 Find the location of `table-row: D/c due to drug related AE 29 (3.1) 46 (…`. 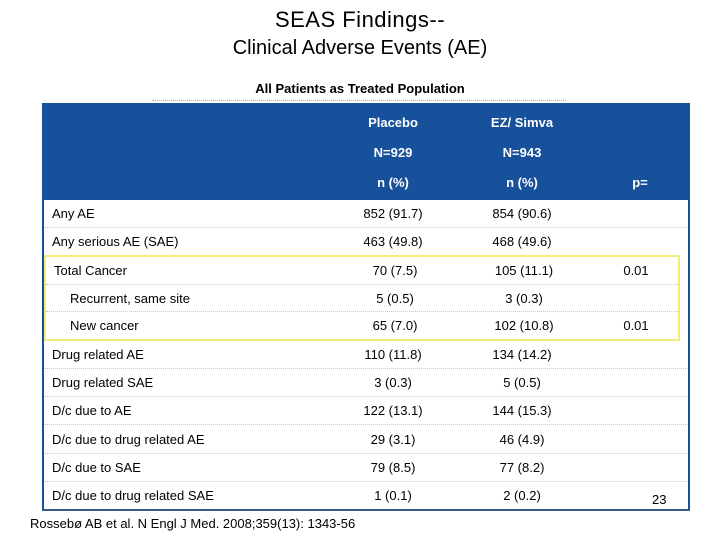

table-row: D/c due to drug related AE 29 (3.1) 46 (… is located at coordinates (366, 438).